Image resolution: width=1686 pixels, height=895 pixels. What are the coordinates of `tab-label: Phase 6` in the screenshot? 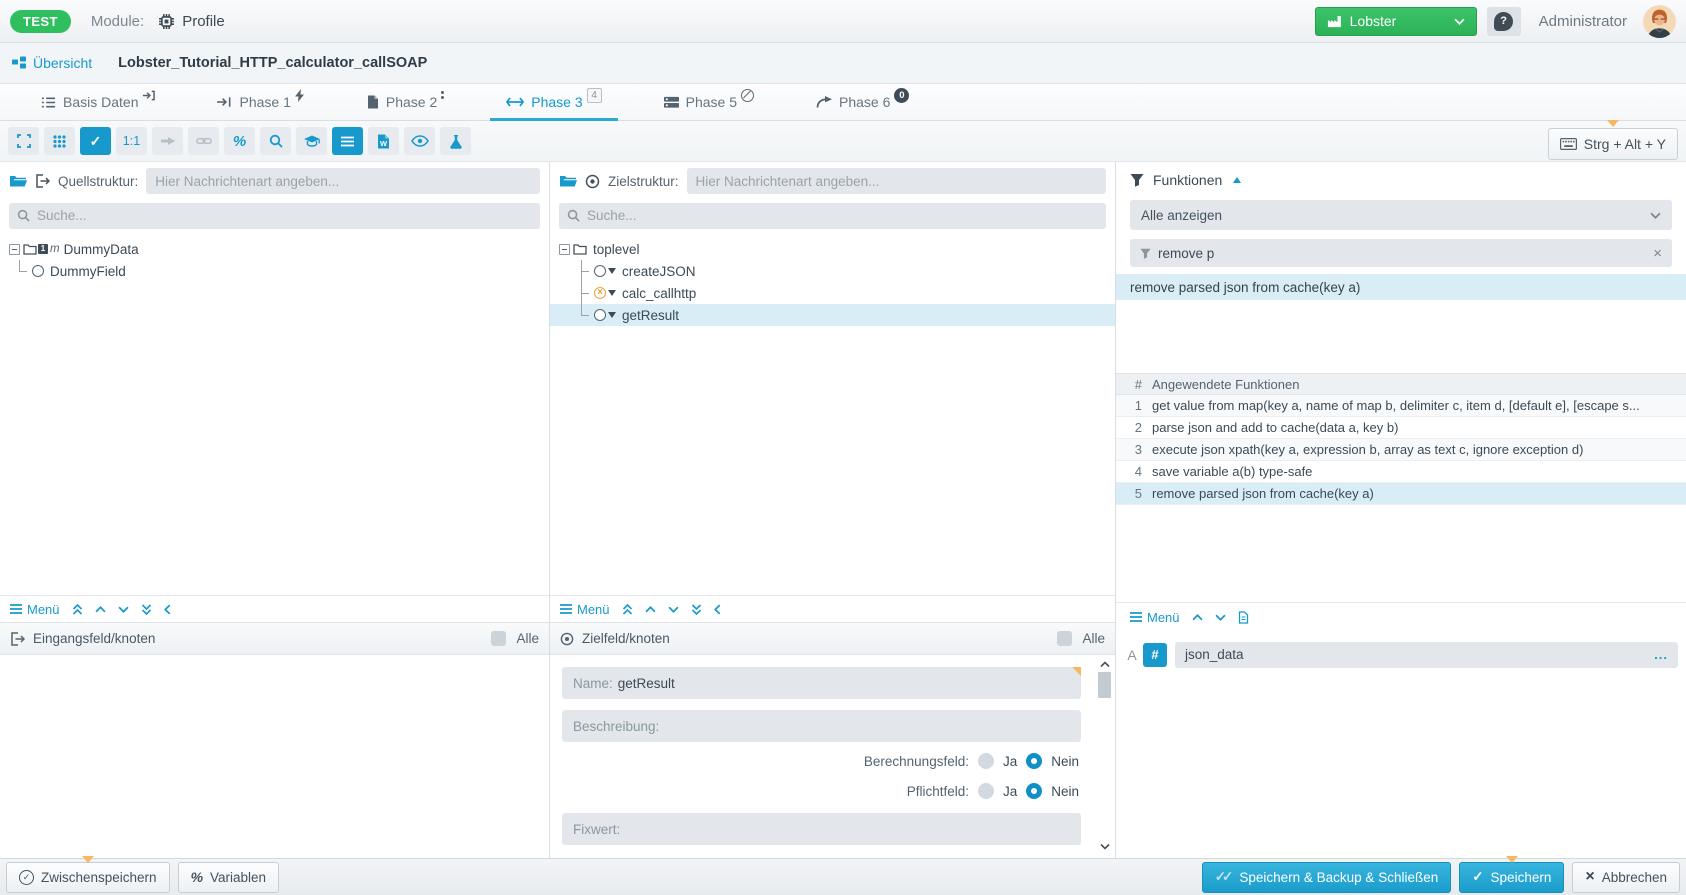 It's located at (864, 102).